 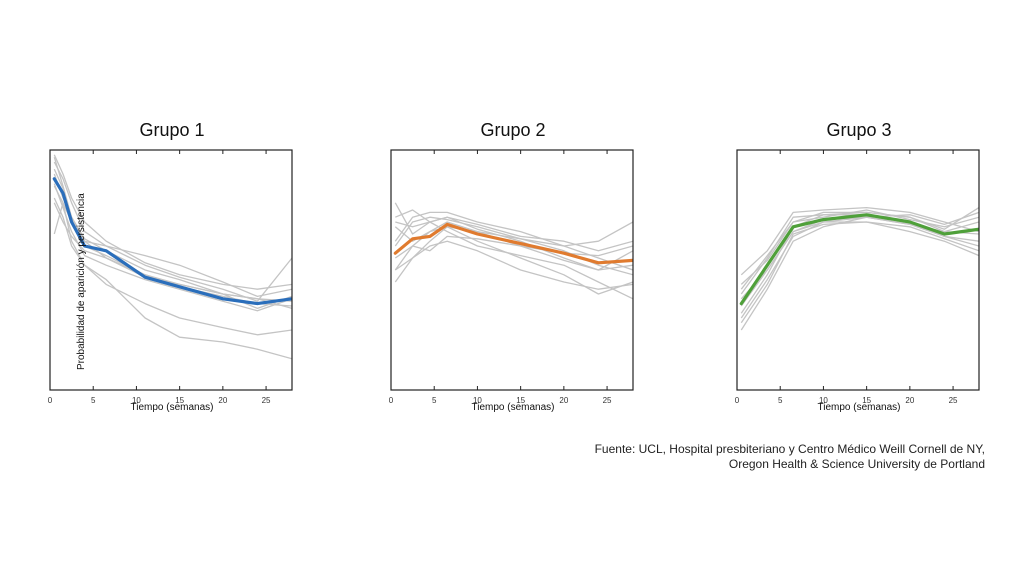 What do you see at coordinates (172, 130) in the screenshot?
I see `chart-title: Grupo 1` at bounding box center [172, 130].